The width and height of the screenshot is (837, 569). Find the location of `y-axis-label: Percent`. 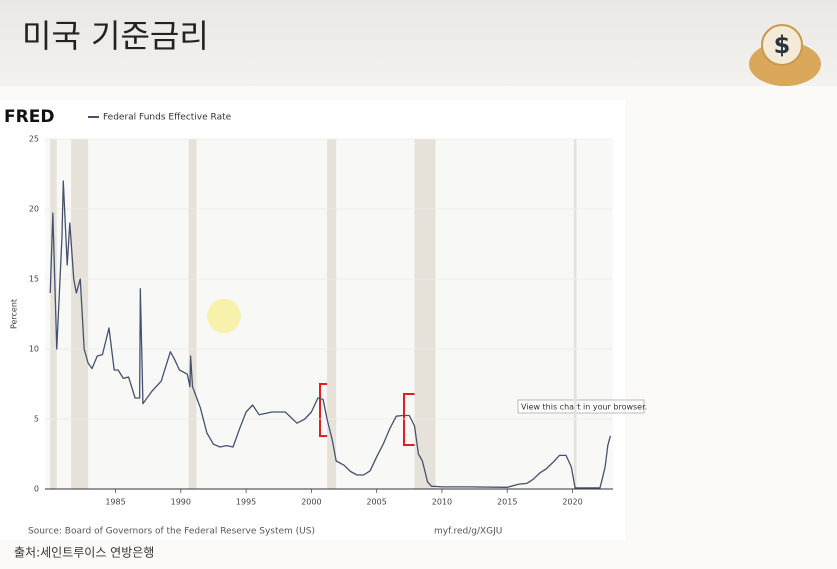

y-axis-label: Percent is located at coordinates (14, 314).